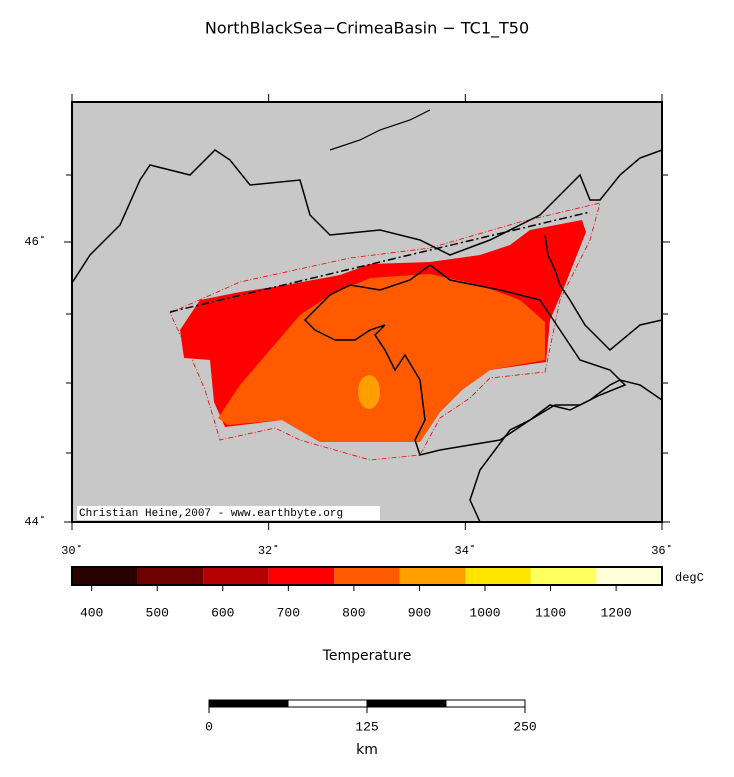  What do you see at coordinates (72, 551) in the screenshot?
I see `x-tick-label: 30˚` at bounding box center [72, 551].